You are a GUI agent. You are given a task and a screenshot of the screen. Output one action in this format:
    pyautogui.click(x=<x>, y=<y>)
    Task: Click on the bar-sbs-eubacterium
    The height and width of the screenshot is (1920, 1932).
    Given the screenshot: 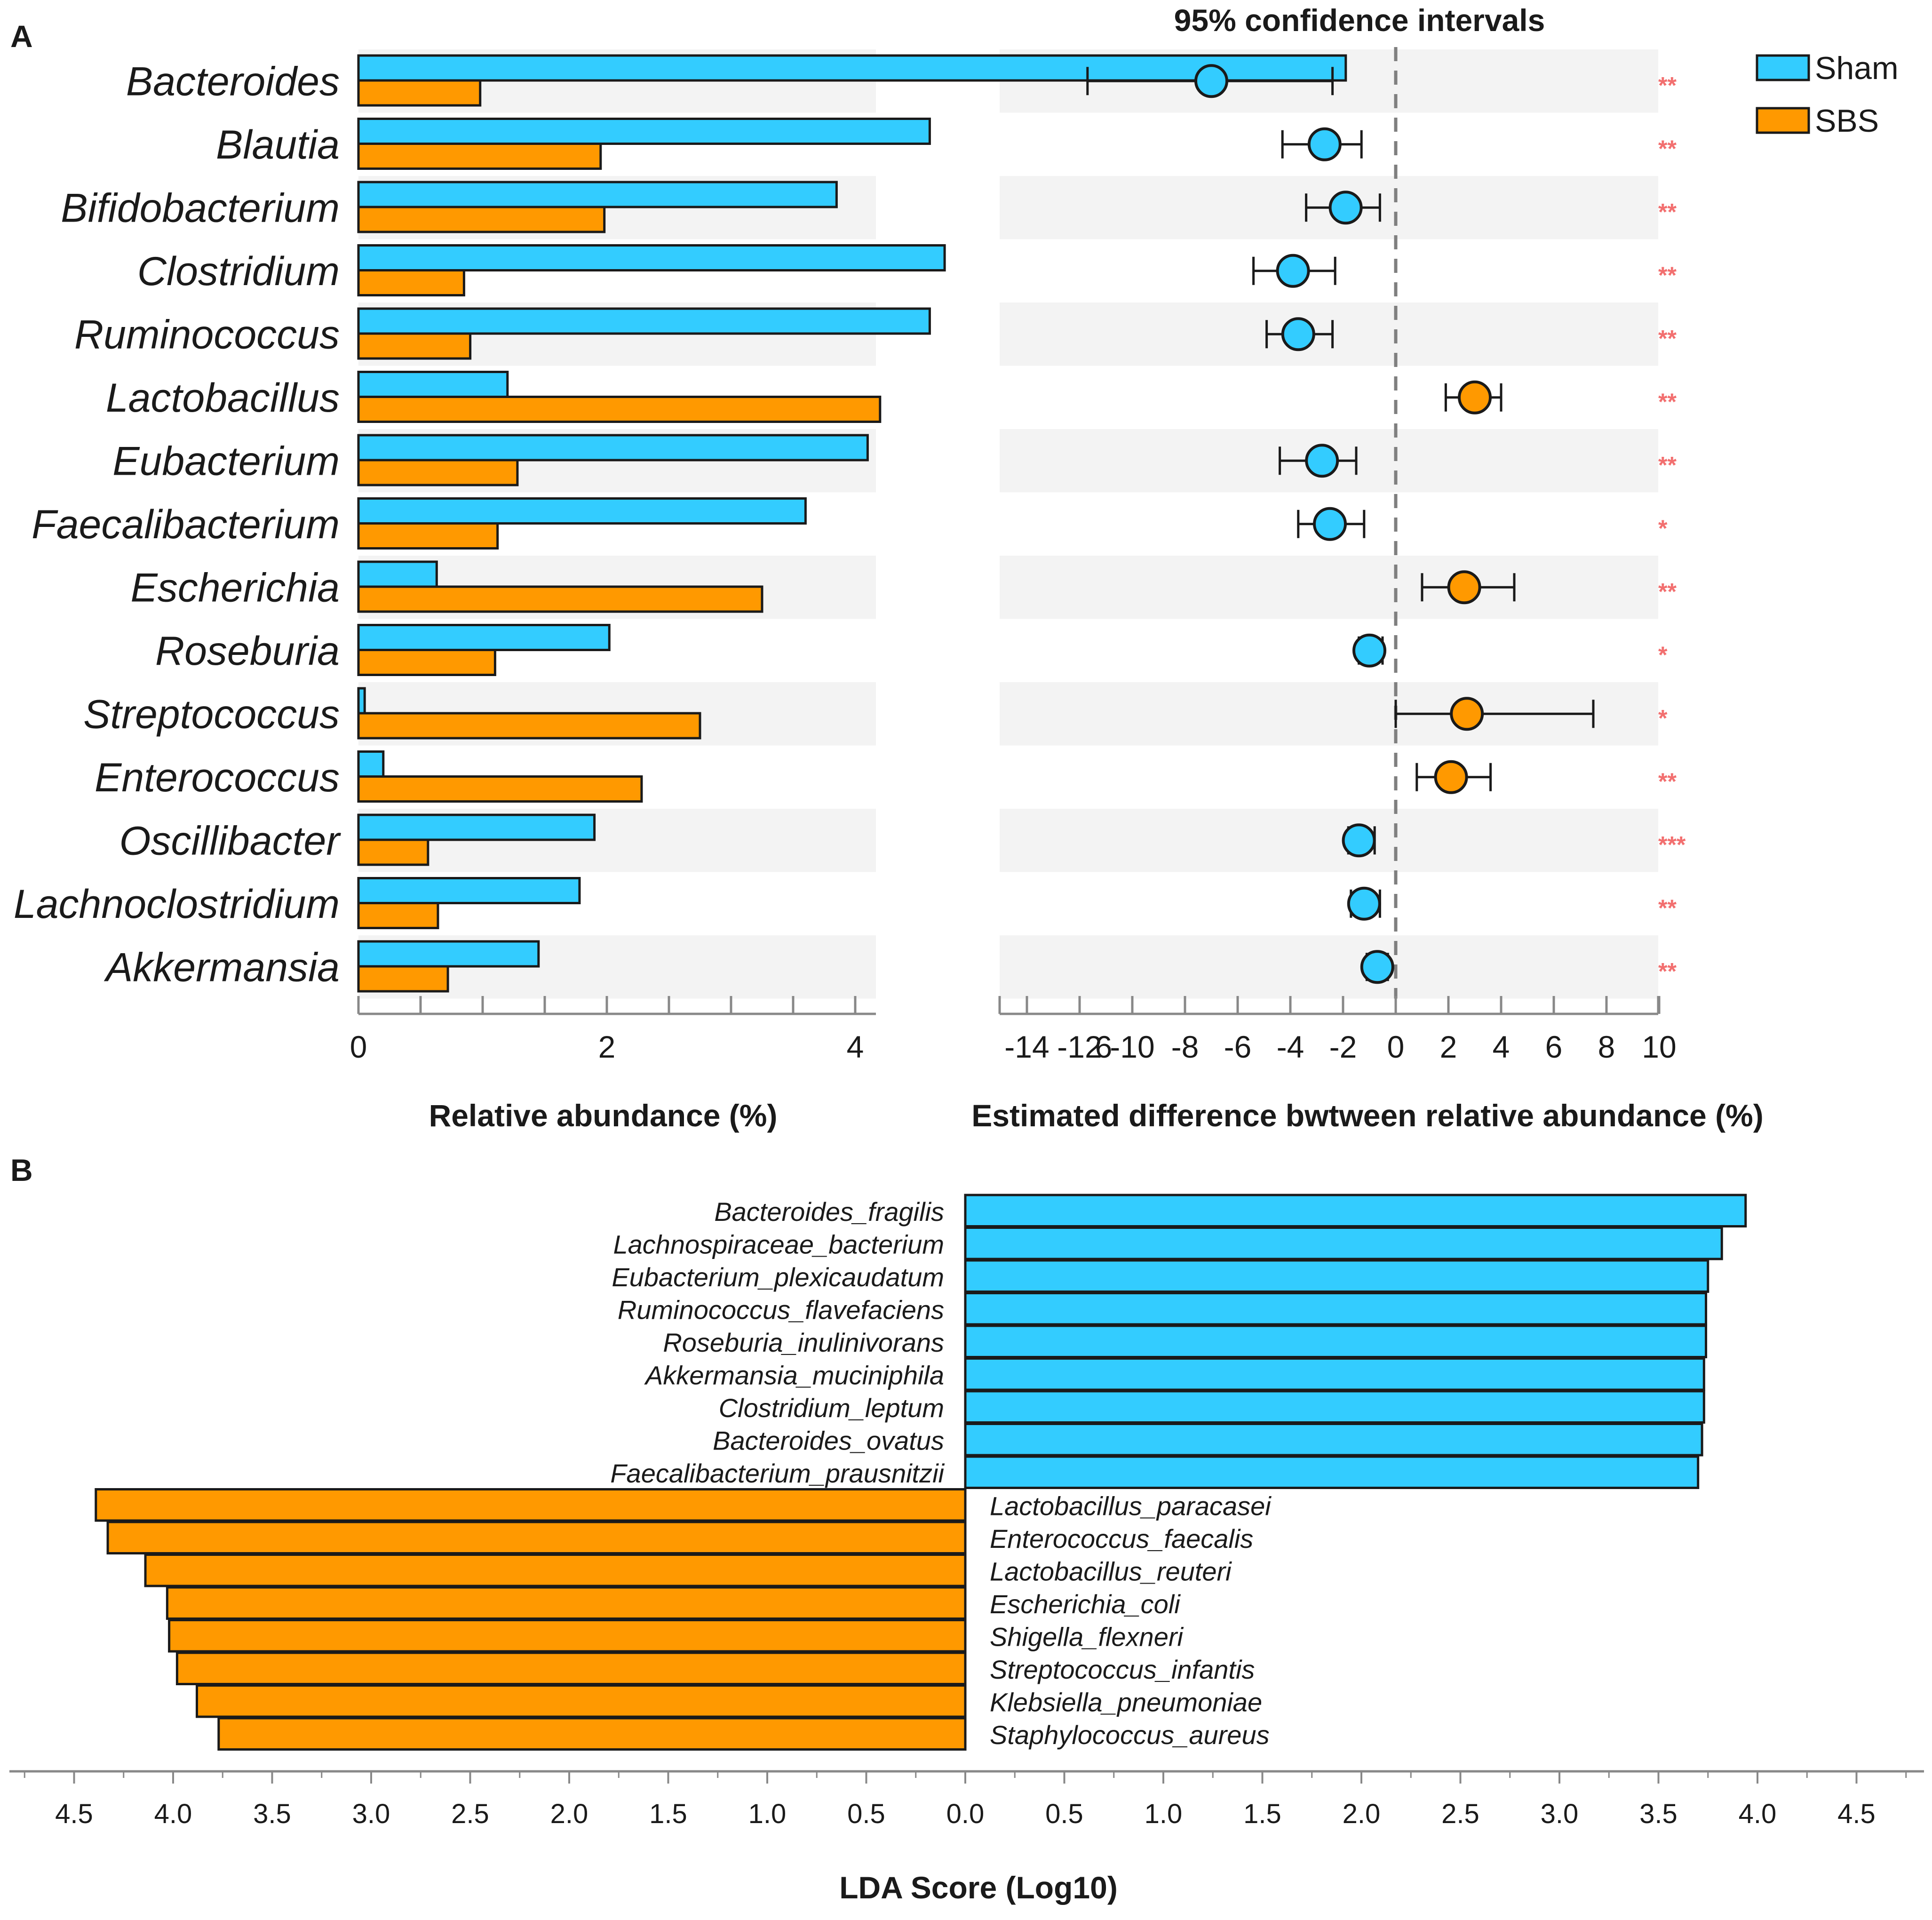 What is the action you would take?
    pyautogui.click(x=438, y=472)
    